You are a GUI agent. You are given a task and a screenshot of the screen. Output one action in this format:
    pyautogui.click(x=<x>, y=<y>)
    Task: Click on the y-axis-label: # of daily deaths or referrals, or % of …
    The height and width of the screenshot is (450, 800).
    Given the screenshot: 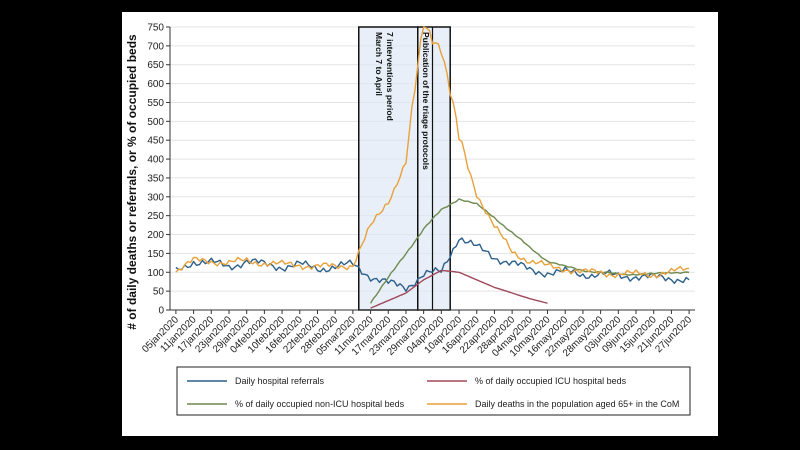 What is the action you would take?
    pyautogui.click(x=132, y=182)
    